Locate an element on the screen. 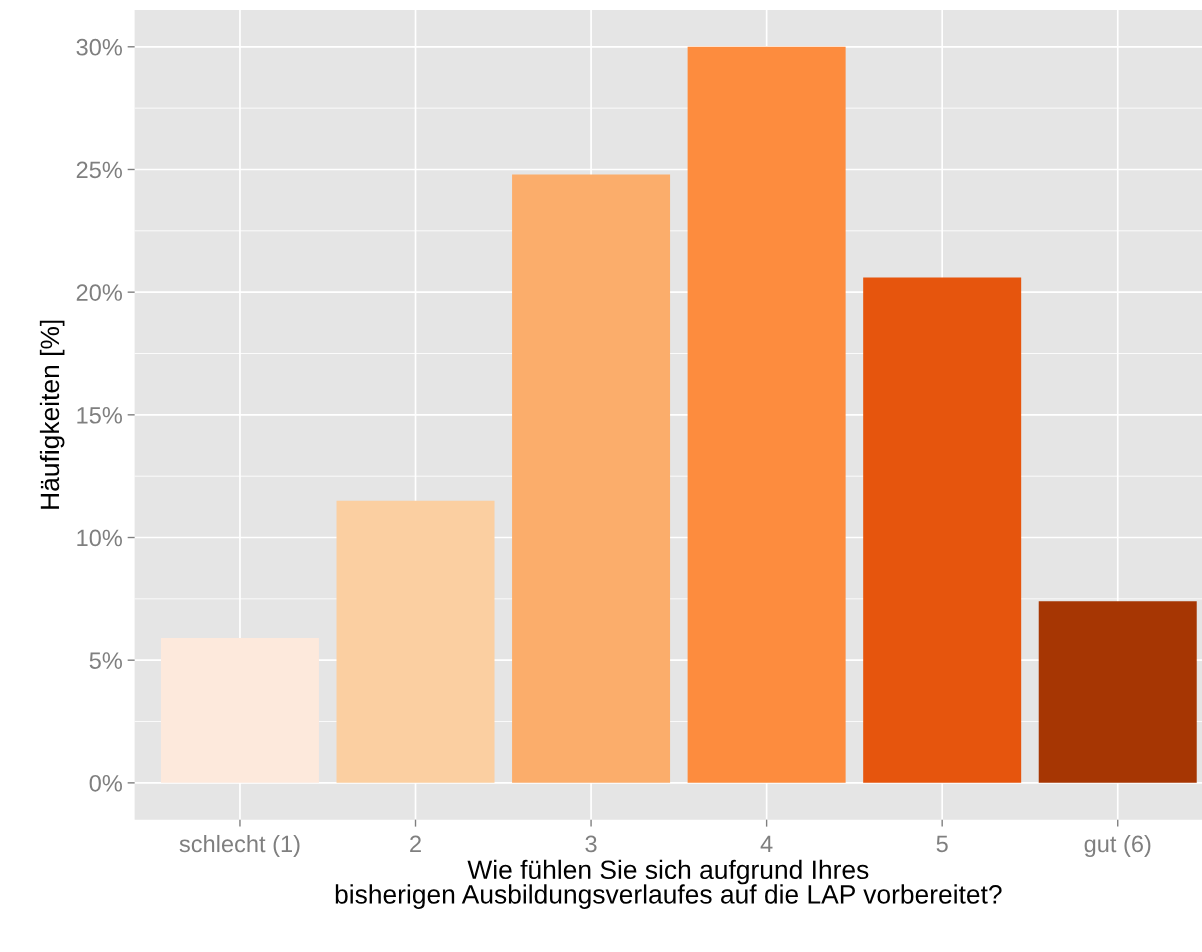  x-tick-label: 4 is located at coordinates (766, 844).